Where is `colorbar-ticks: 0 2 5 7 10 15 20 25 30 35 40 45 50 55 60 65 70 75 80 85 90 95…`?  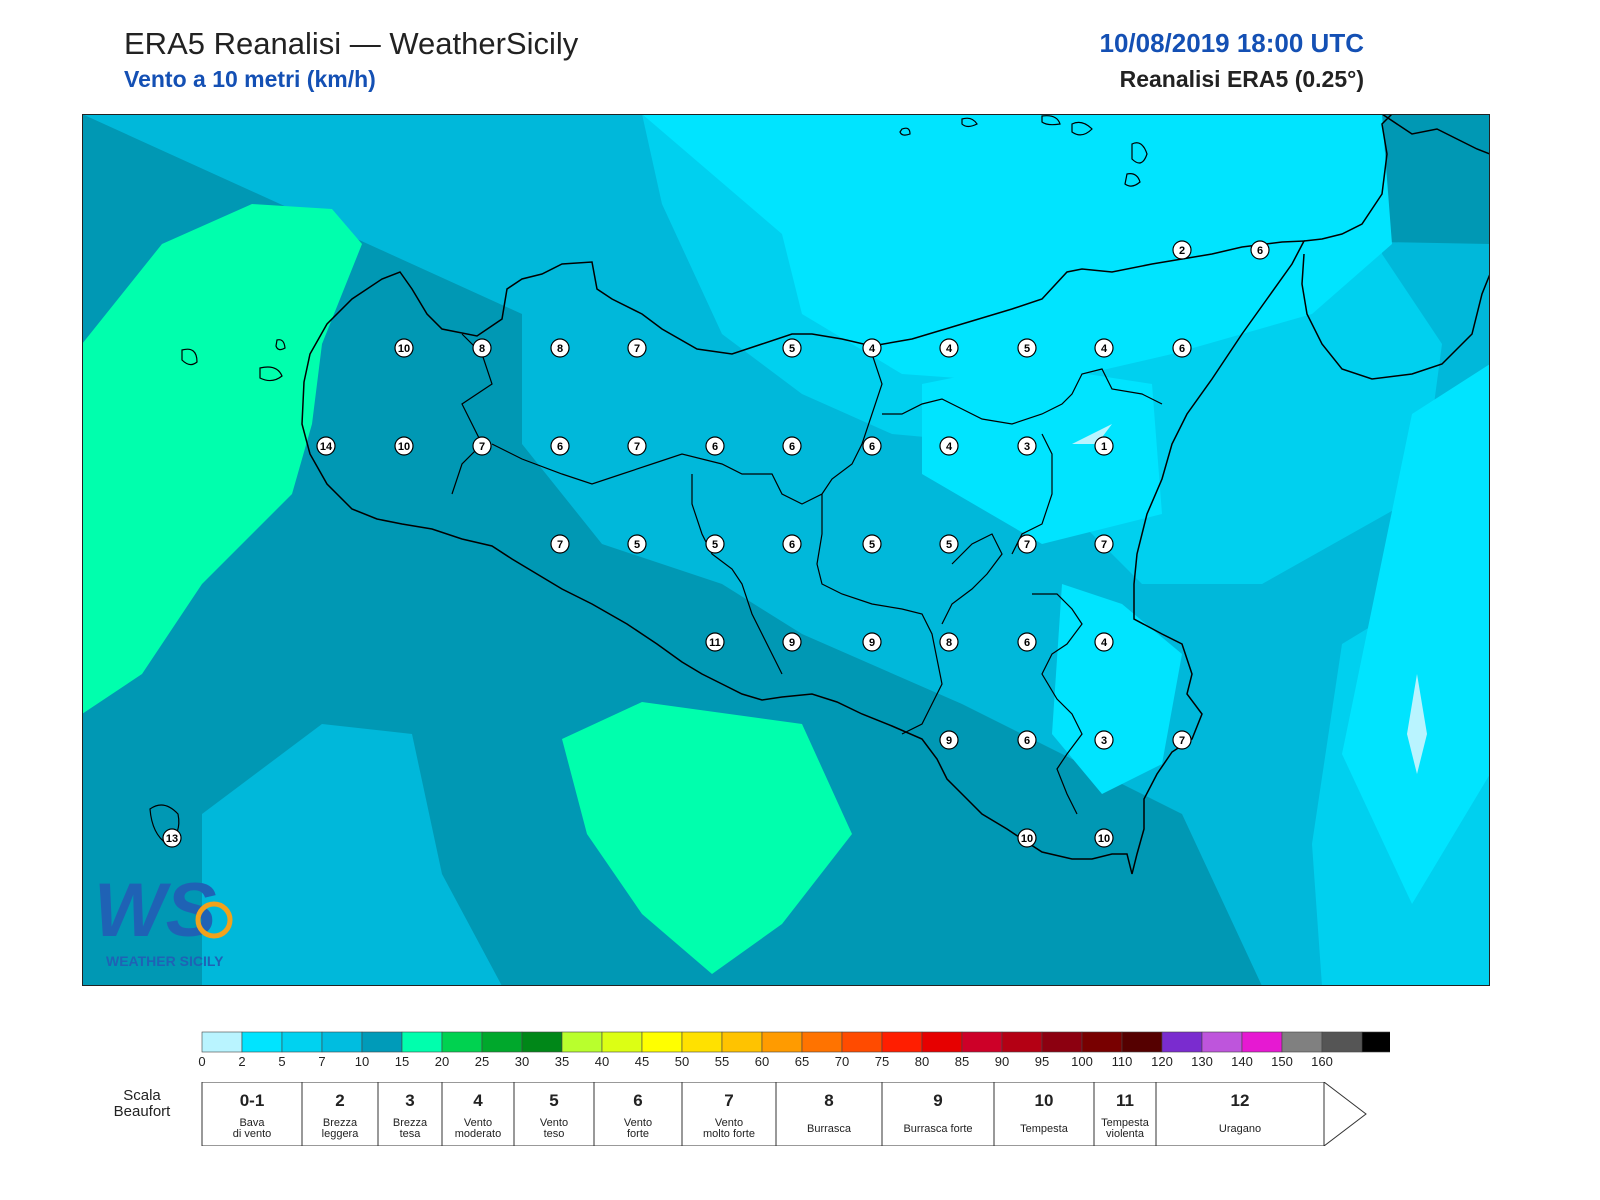 colorbar-ticks: 0 2 5 7 10 15 20 25 30 35 40 45 50 55 60 65 70 75 80 85 90 95… is located at coordinates (765, 1061).